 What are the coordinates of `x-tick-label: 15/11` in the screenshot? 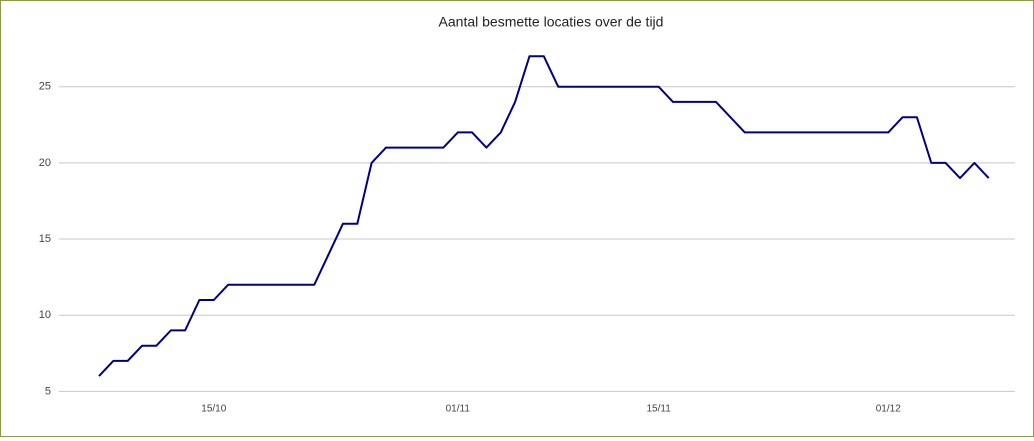 It's located at (659, 409).